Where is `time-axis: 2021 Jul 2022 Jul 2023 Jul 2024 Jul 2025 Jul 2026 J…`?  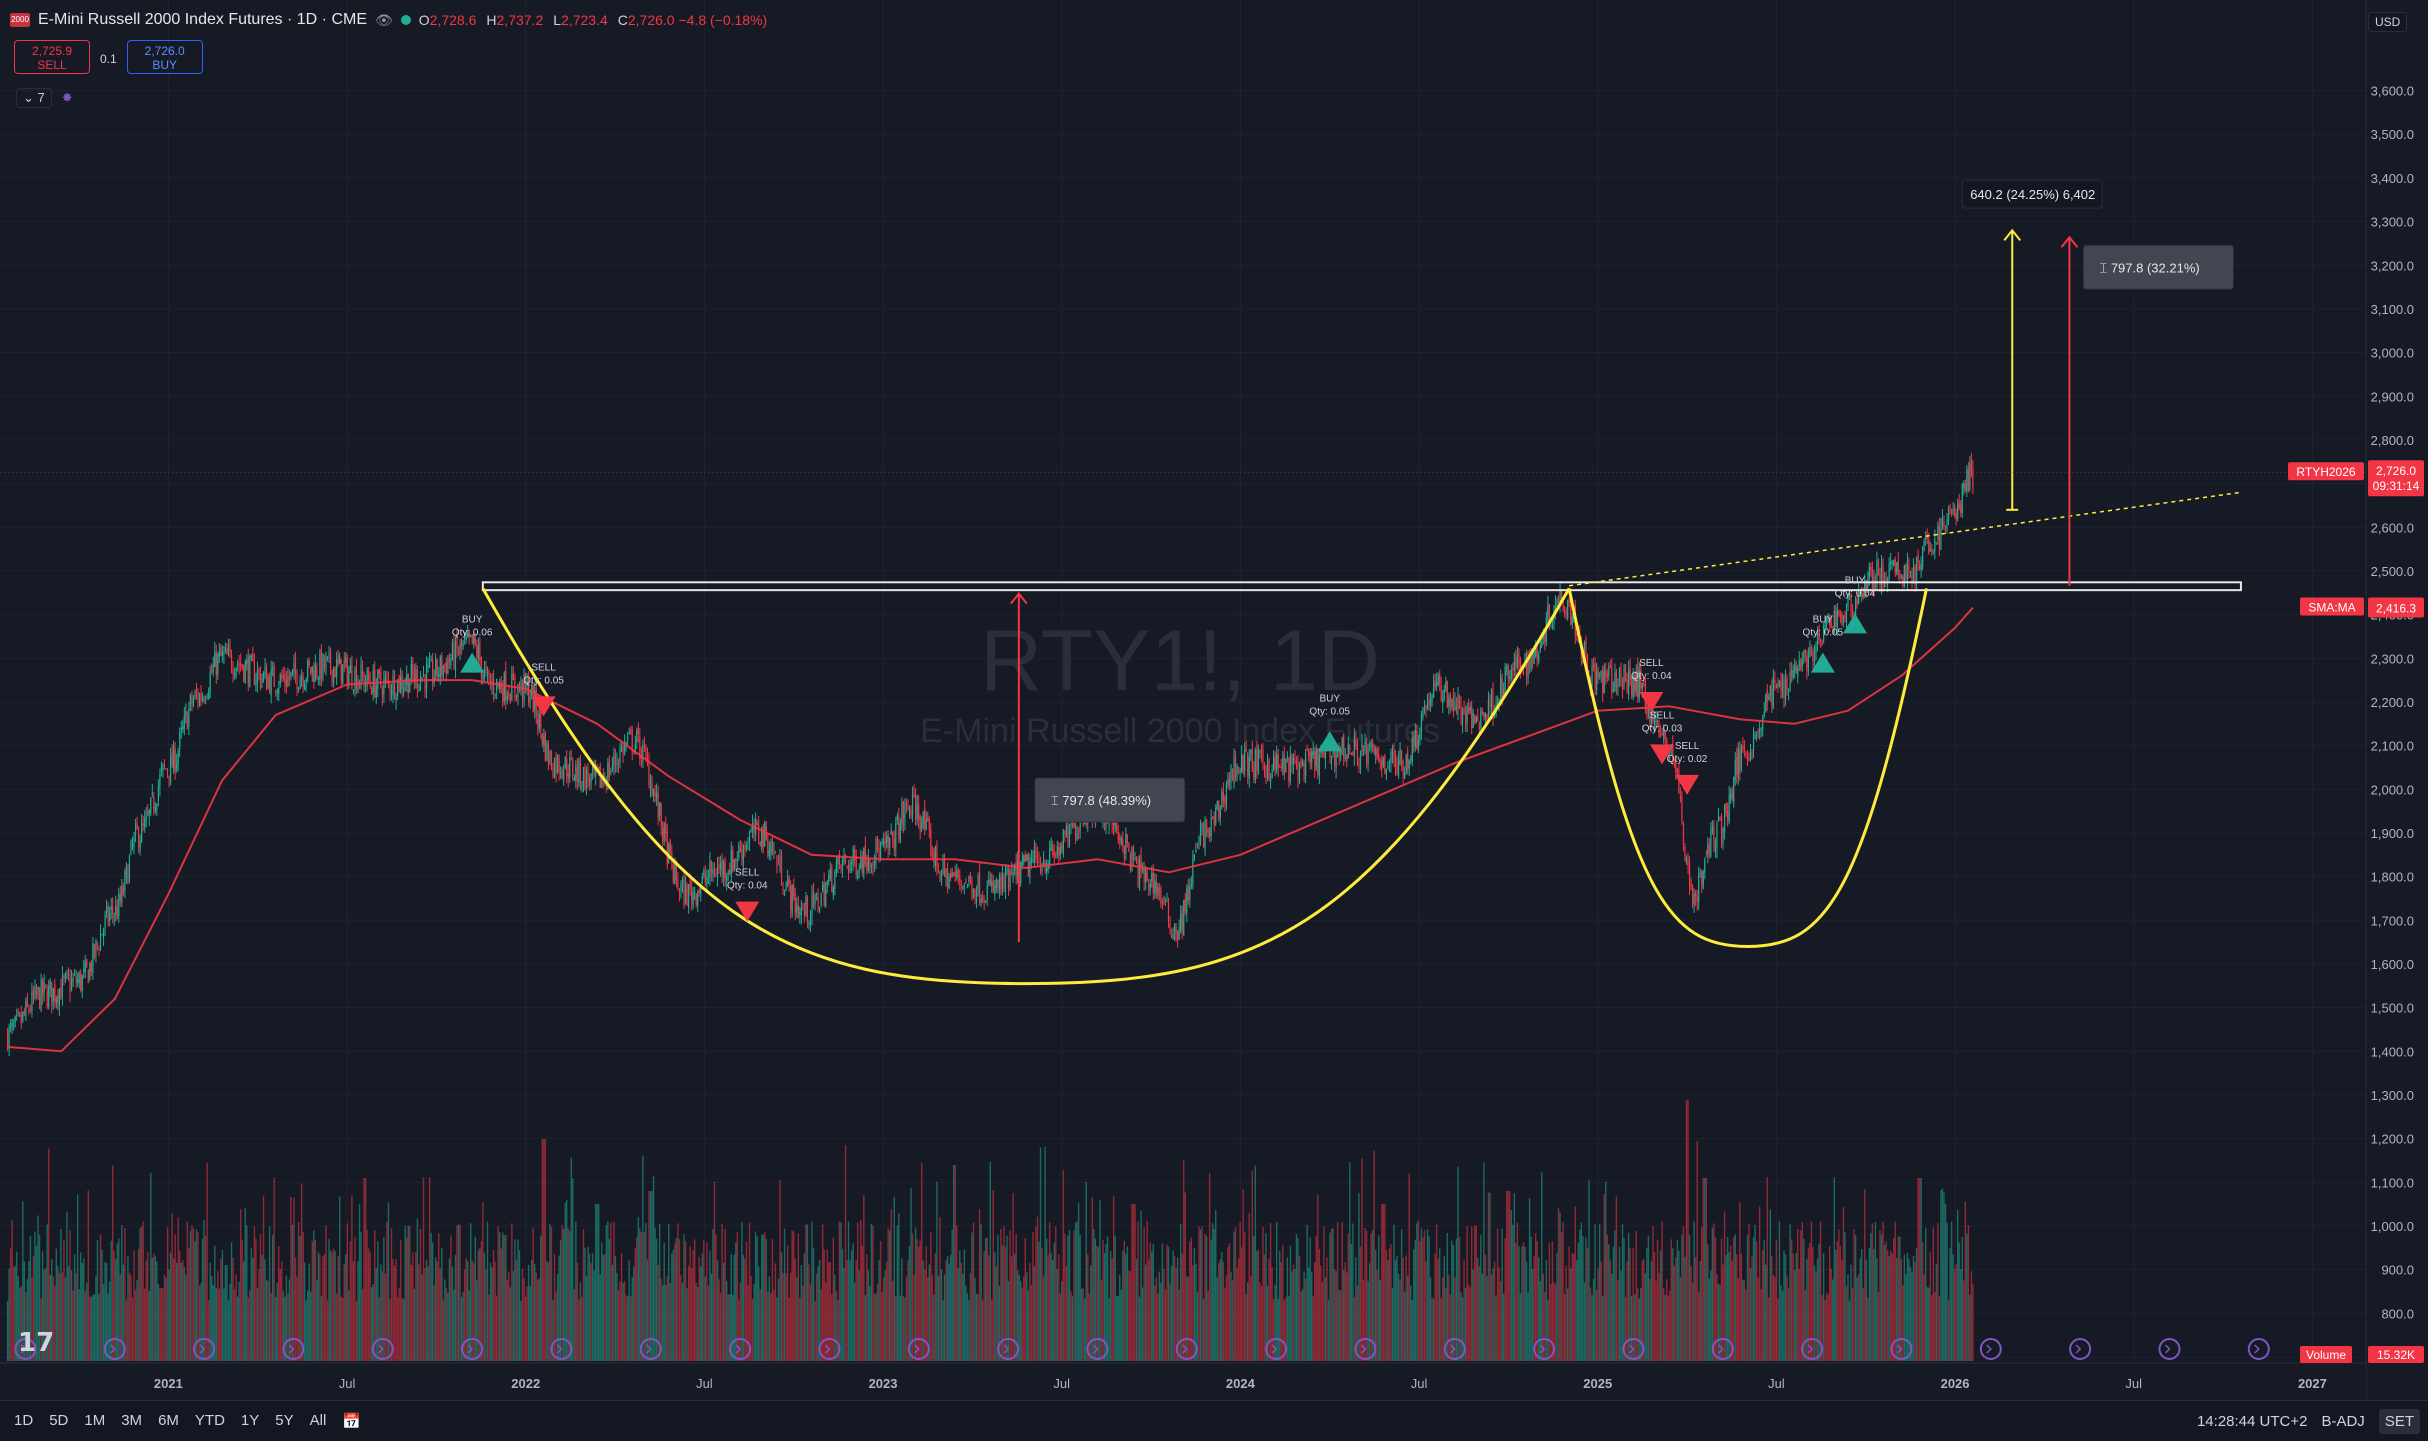 time-axis: 2021 Jul 2022 Jul 2023 Jul 2024 Jul 2025 Jul 2026 J… is located at coordinates (1183, 1381).